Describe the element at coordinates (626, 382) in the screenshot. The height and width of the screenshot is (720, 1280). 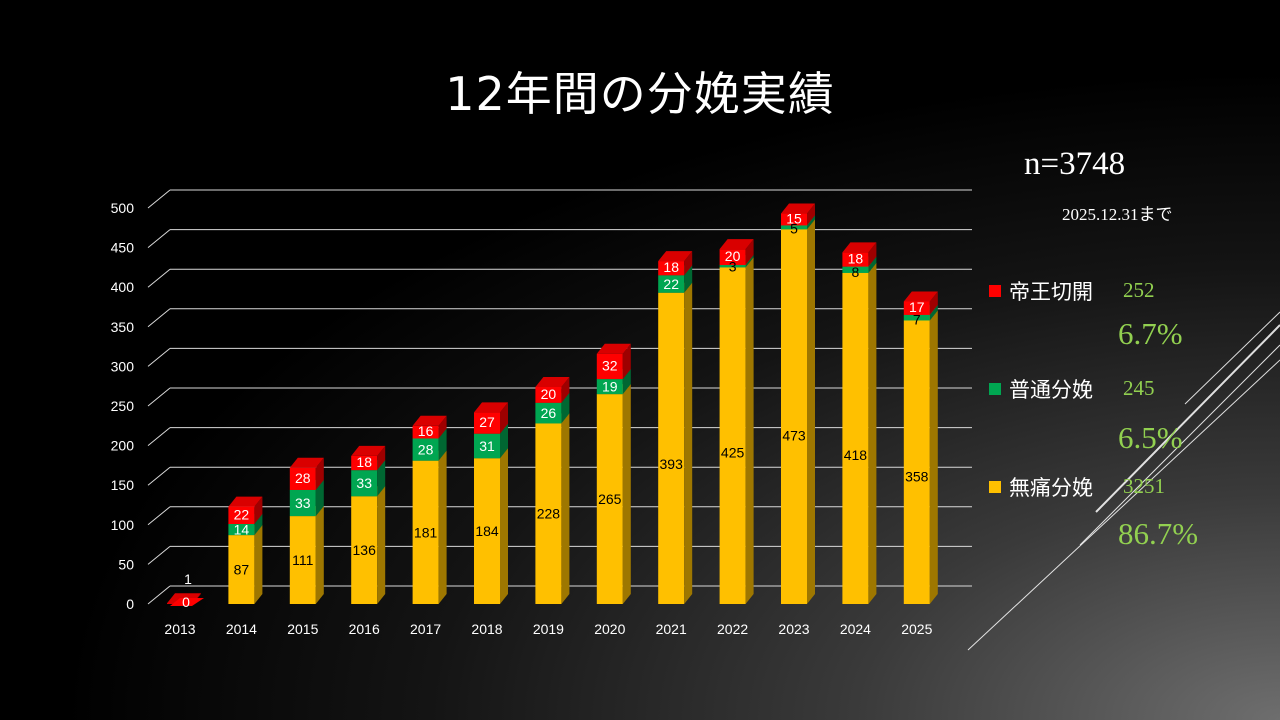
I see `bar-side-normal-2020` at that location.